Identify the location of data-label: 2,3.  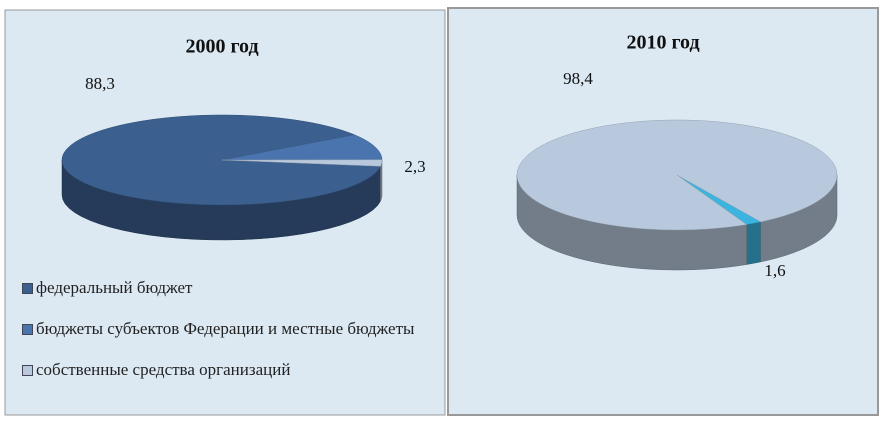
(414, 166).